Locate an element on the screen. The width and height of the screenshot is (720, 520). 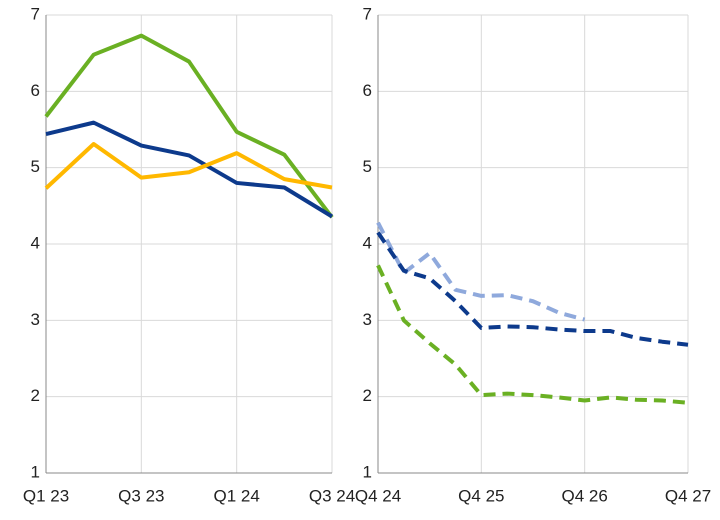
x-tick-label: Q3 24 is located at coordinates (332, 495).